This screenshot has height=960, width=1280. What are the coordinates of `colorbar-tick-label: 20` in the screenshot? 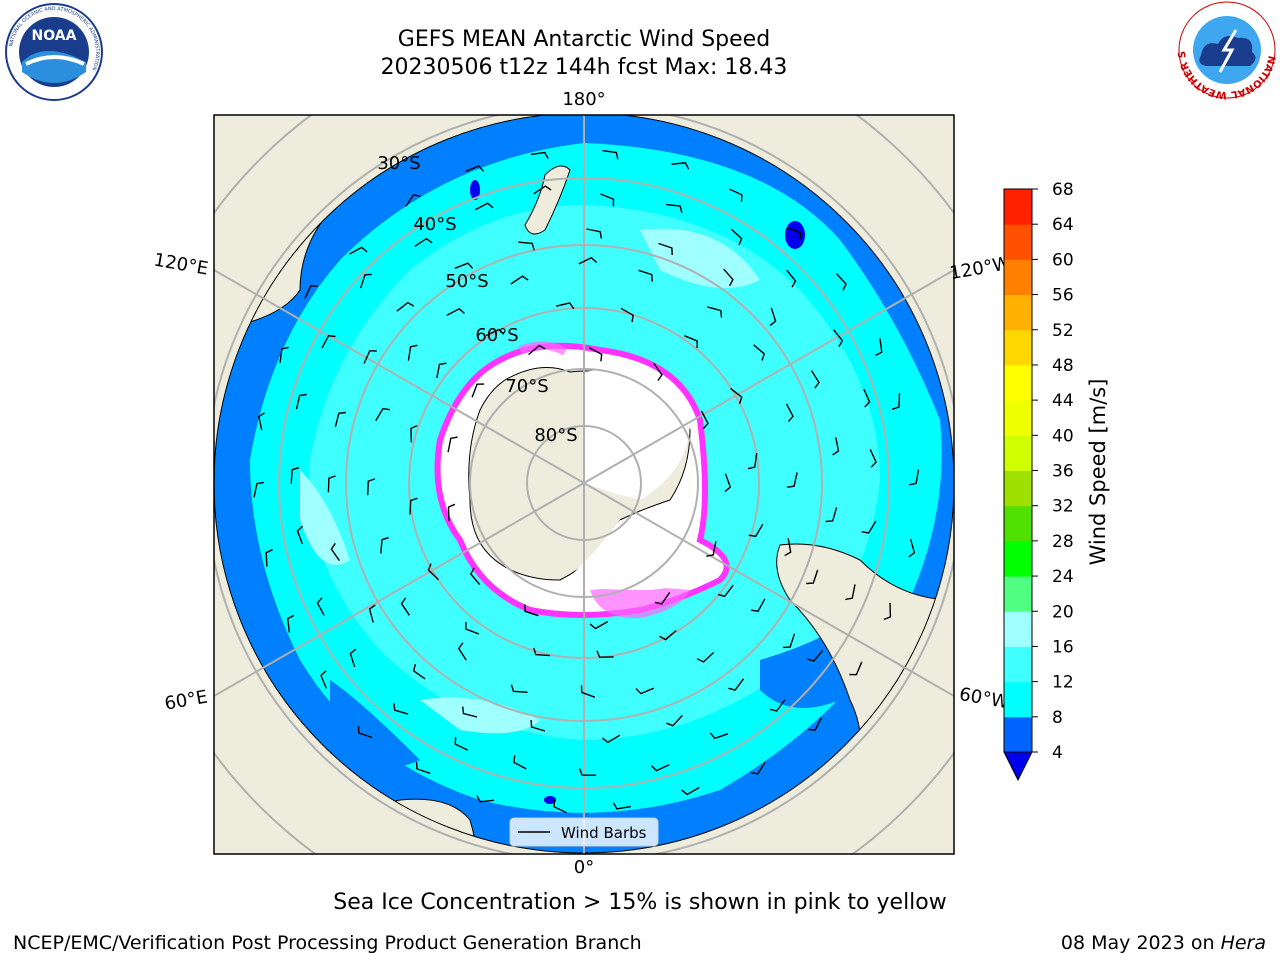 It's located at (1063, 612).